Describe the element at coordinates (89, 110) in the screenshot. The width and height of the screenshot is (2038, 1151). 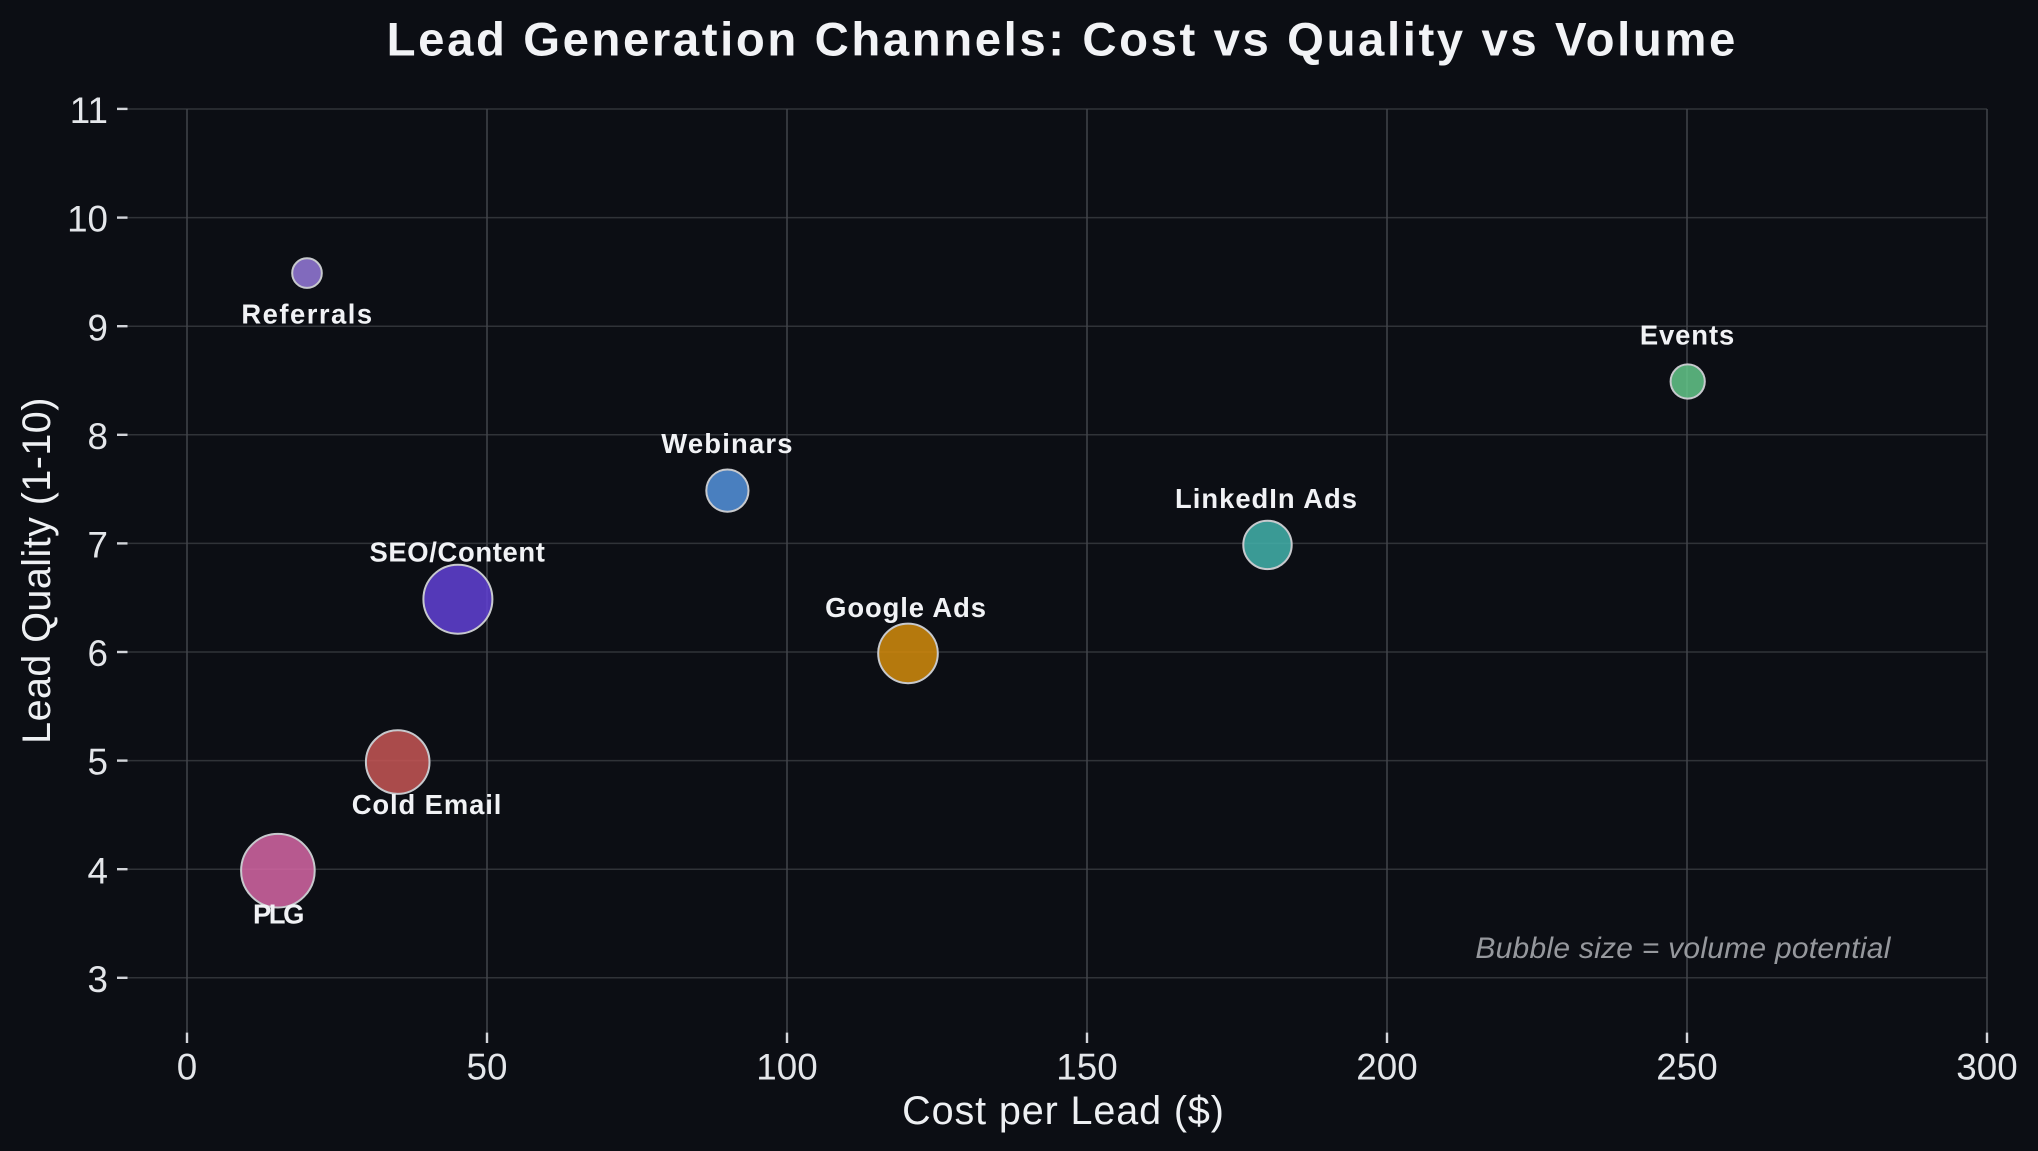
I see `svg-text: 11` at that location.